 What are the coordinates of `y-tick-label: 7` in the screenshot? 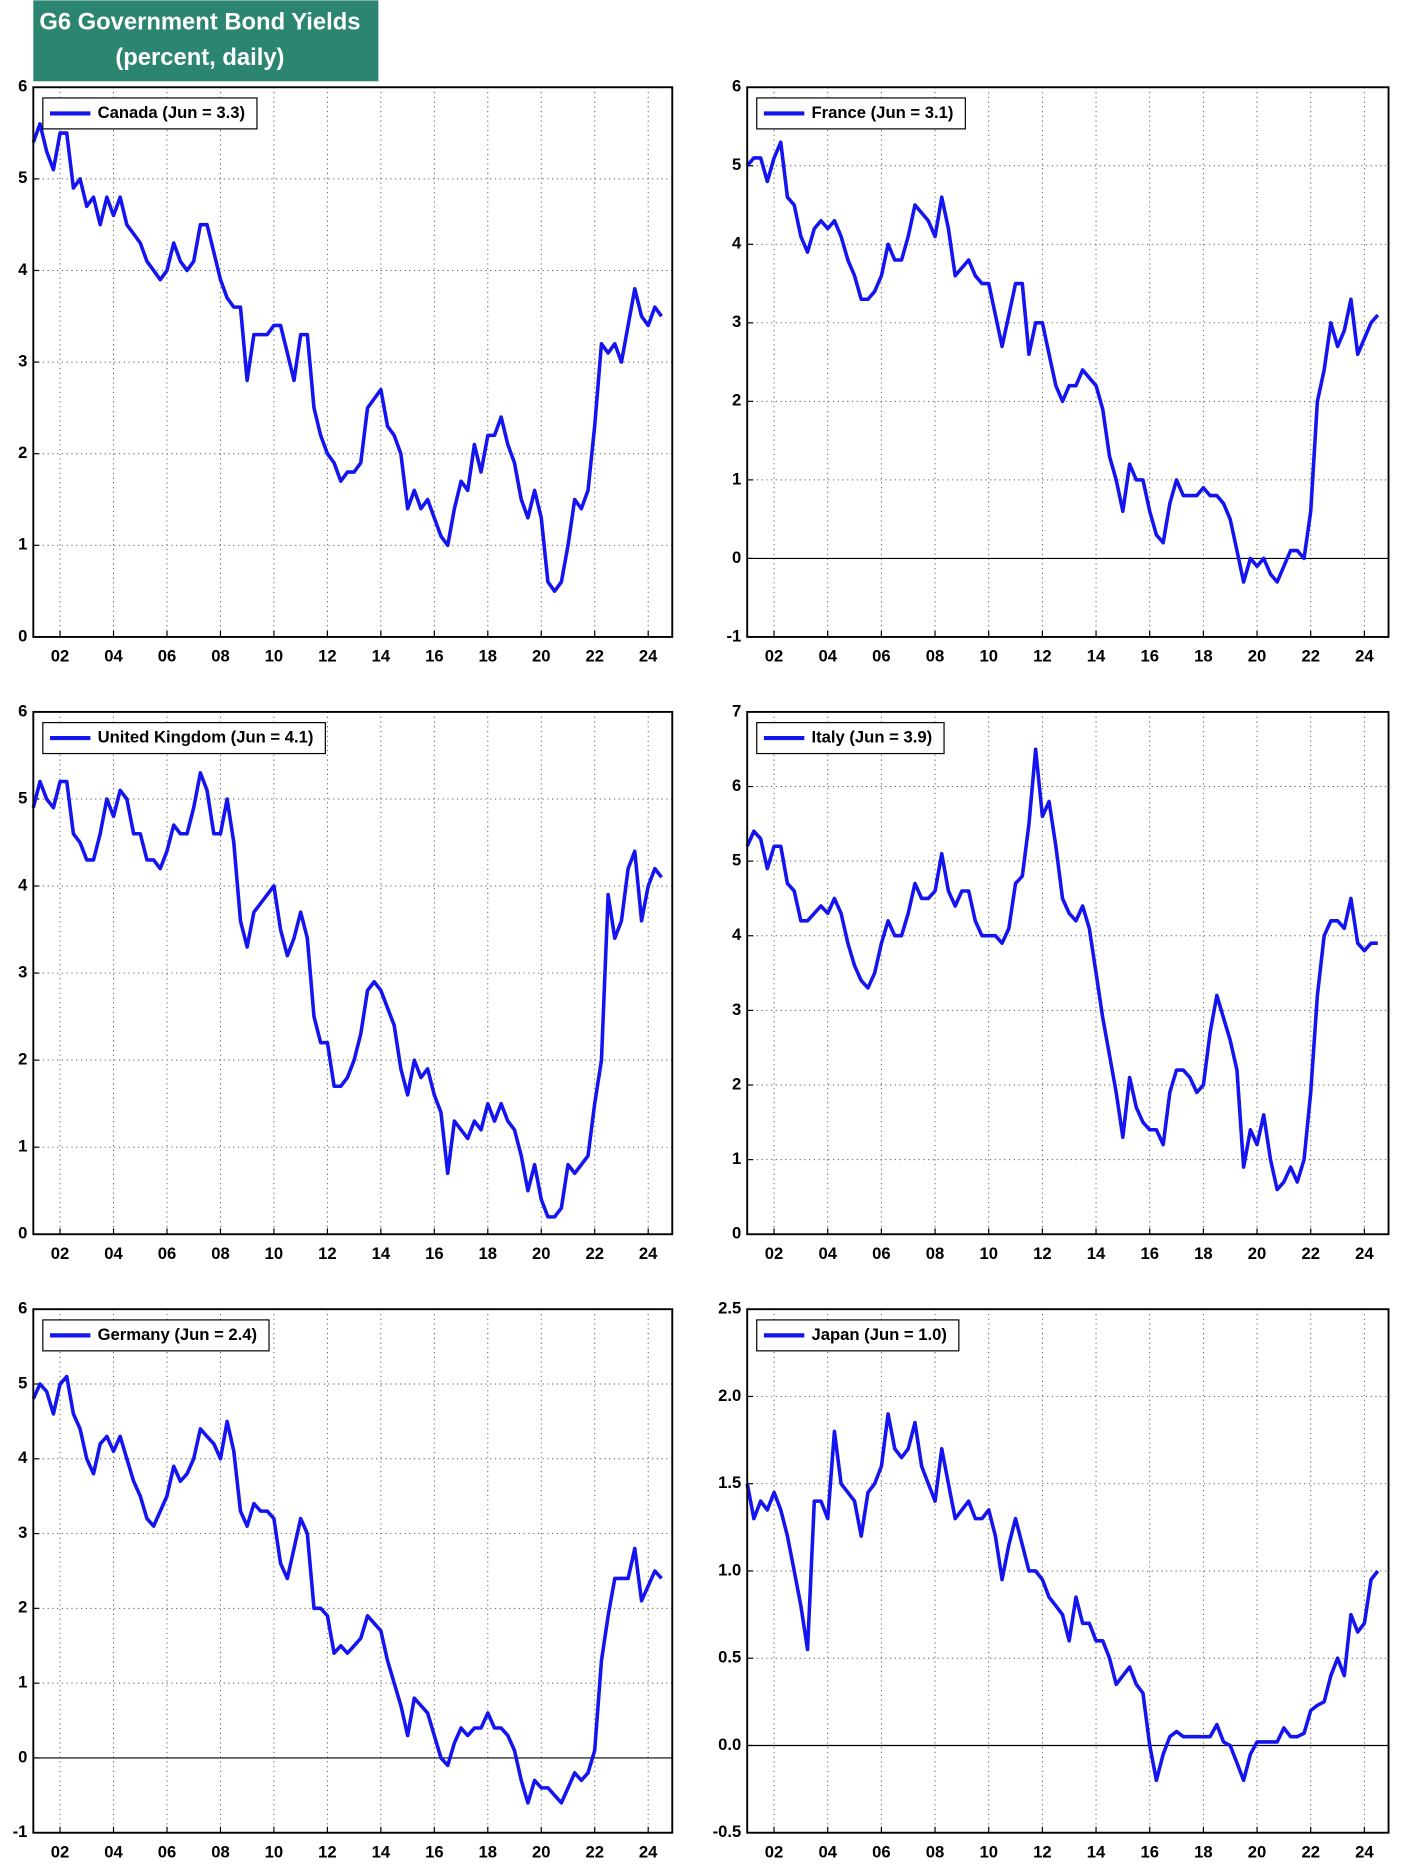 It's located at (736, 710).